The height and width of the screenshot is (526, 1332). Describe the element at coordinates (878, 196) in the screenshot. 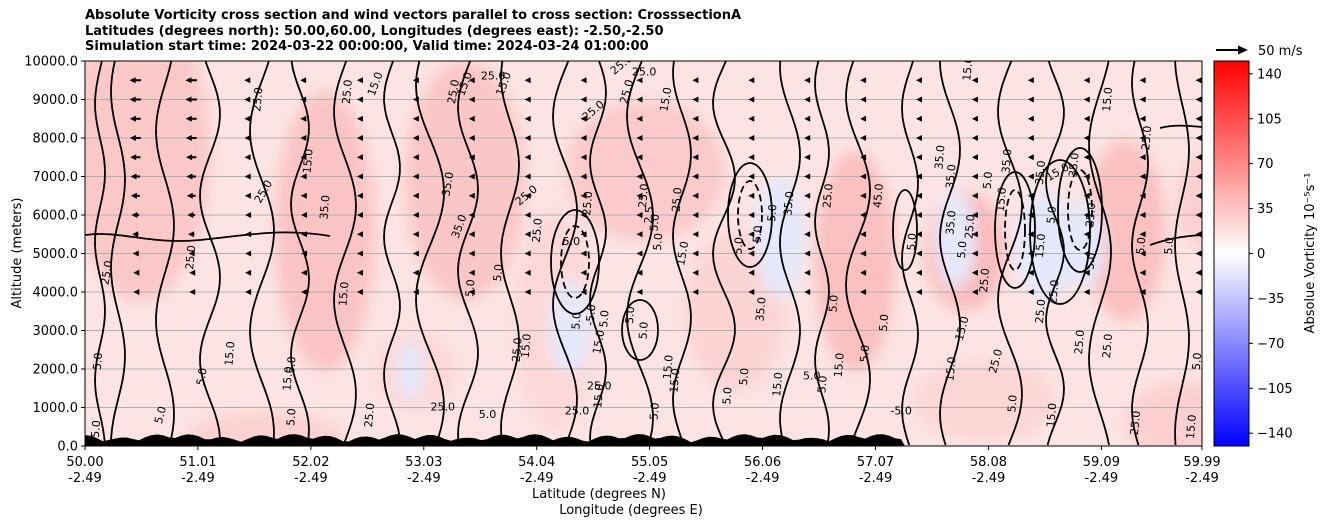

I see `contour-label: 45.0` at that location.